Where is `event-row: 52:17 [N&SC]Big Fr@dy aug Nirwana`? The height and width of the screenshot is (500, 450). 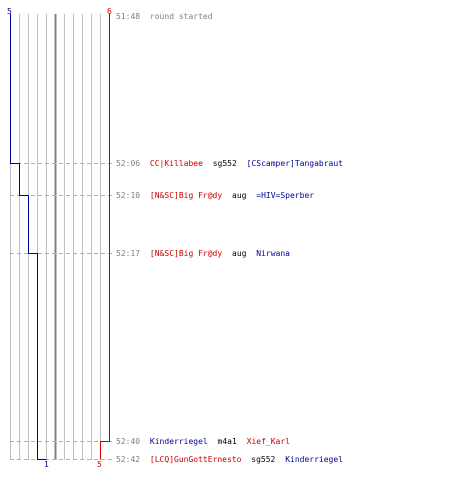
event-row: 52:17 [N&SC]Big Fr@dy aug Nirwana is located at coordinates (203, 253).